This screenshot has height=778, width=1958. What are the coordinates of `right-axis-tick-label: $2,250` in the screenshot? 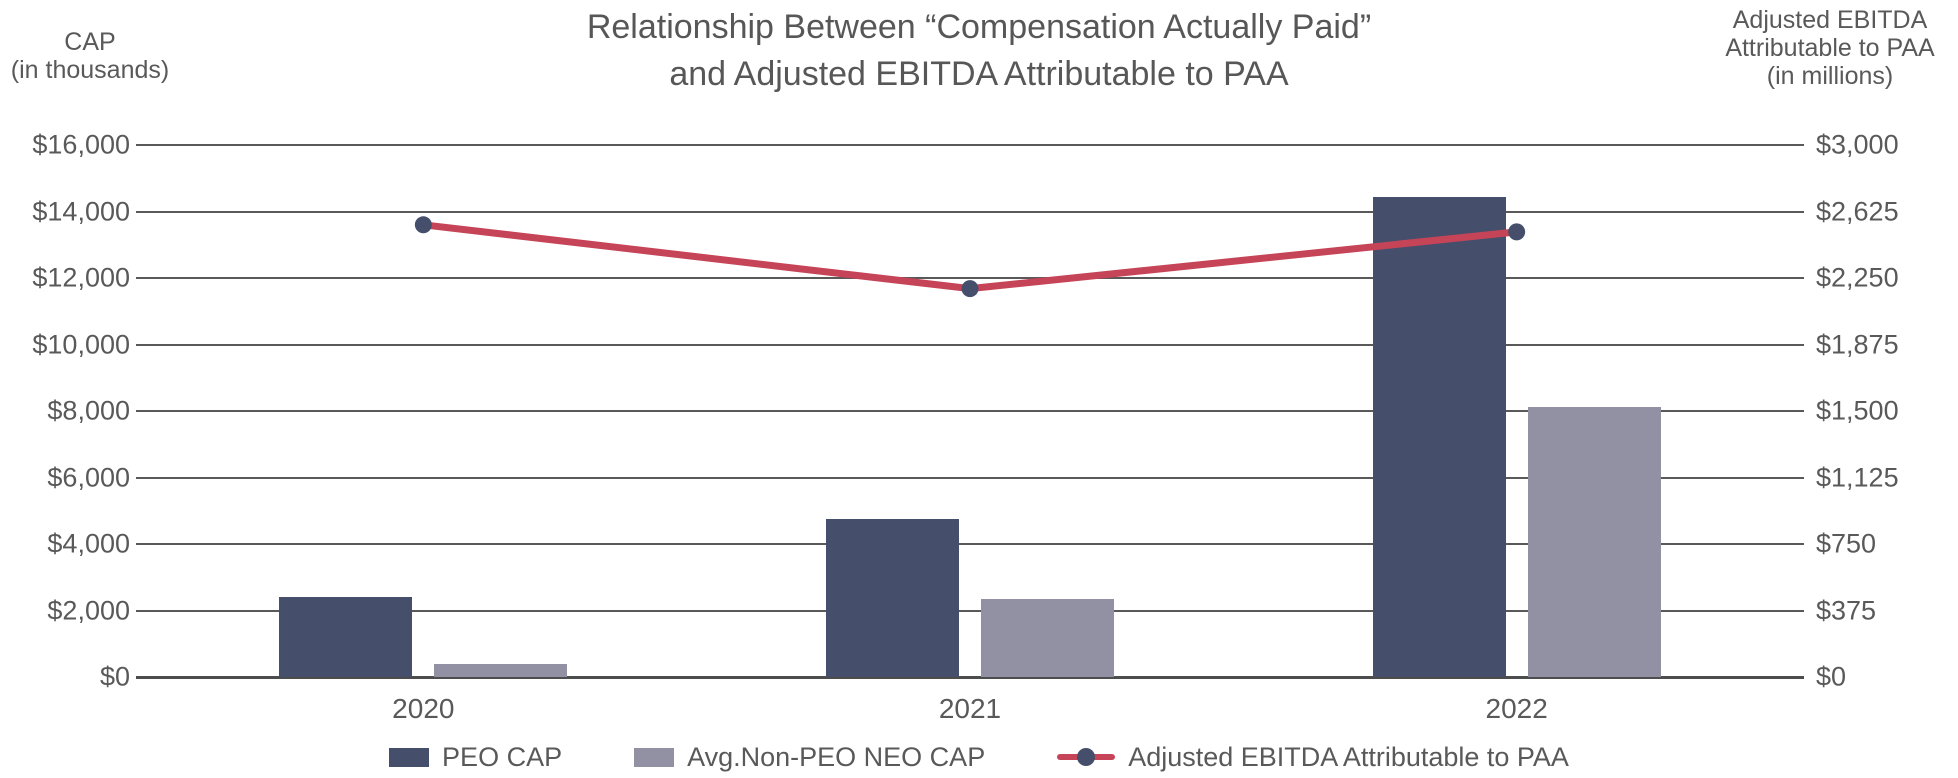 It's located at (1857, 277).